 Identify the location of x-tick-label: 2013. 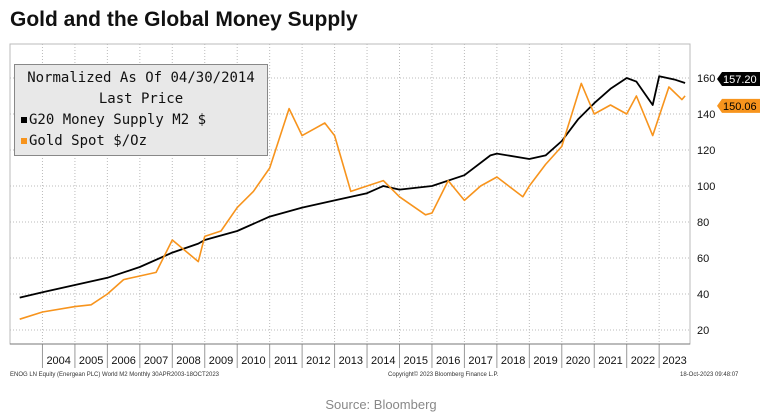
(351, 361).